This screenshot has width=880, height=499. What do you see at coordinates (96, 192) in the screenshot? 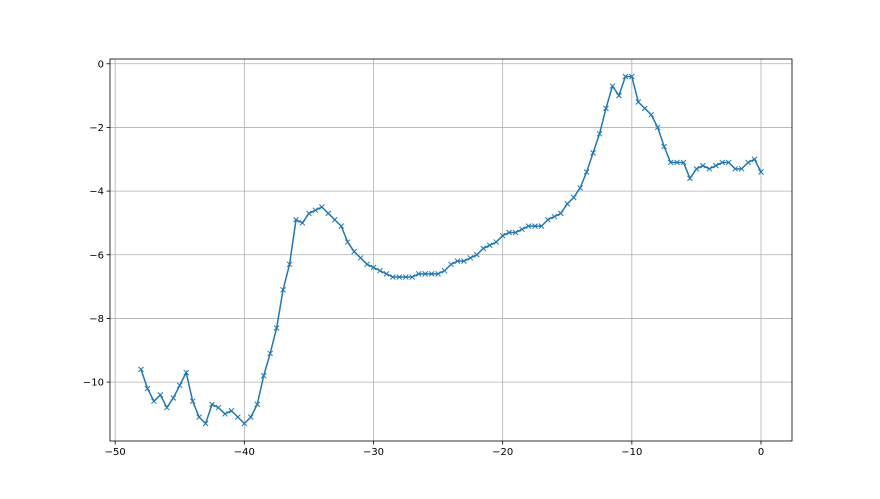
I see `y-tick-label: −4` at bounding box center [96, 192].